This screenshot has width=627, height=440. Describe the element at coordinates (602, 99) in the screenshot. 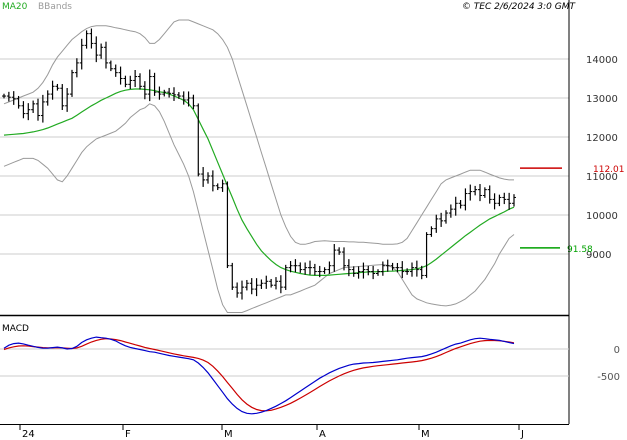

I see `price-tick-label: 13000` at that location.